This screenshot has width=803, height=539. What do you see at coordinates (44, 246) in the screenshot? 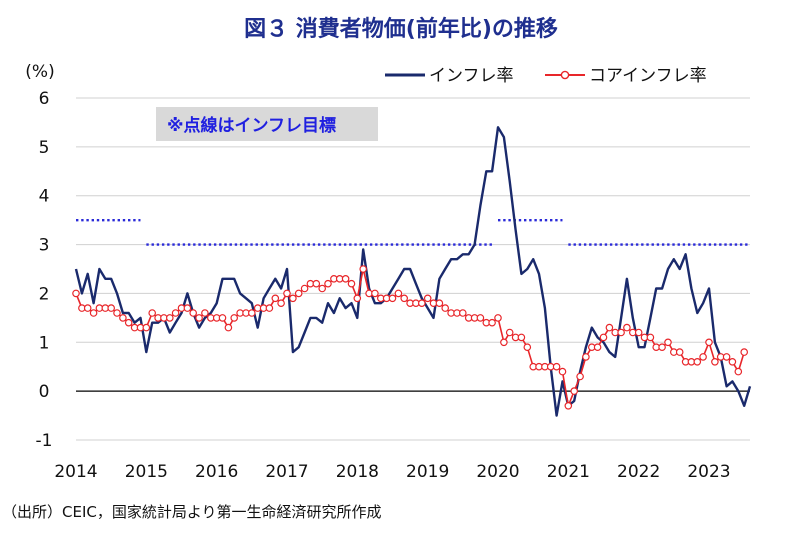
I see `y-tick-label: 3` at bounding box center [44, 246].